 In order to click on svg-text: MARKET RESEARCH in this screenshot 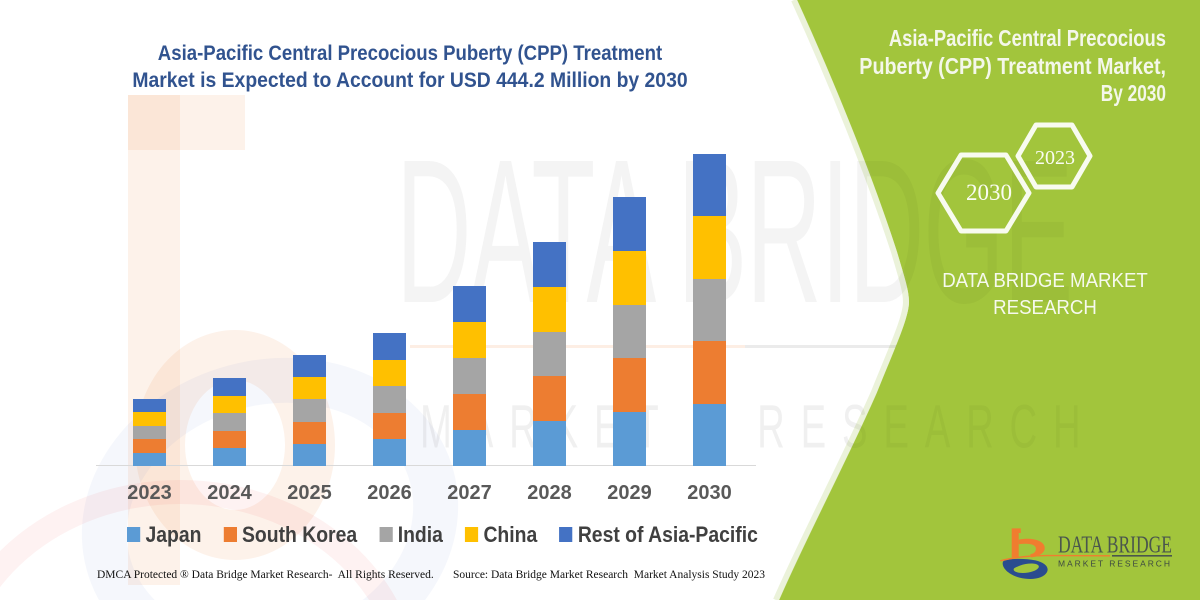, I will do `click(1115, 563)`.